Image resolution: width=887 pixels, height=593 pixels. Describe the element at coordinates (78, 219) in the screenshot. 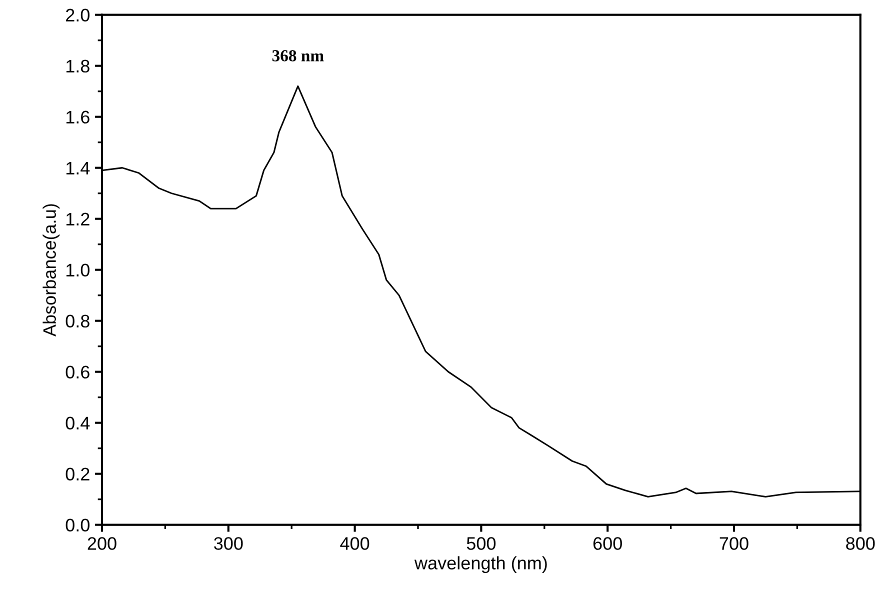

I see `y-tick-label: 1.2` at that location.